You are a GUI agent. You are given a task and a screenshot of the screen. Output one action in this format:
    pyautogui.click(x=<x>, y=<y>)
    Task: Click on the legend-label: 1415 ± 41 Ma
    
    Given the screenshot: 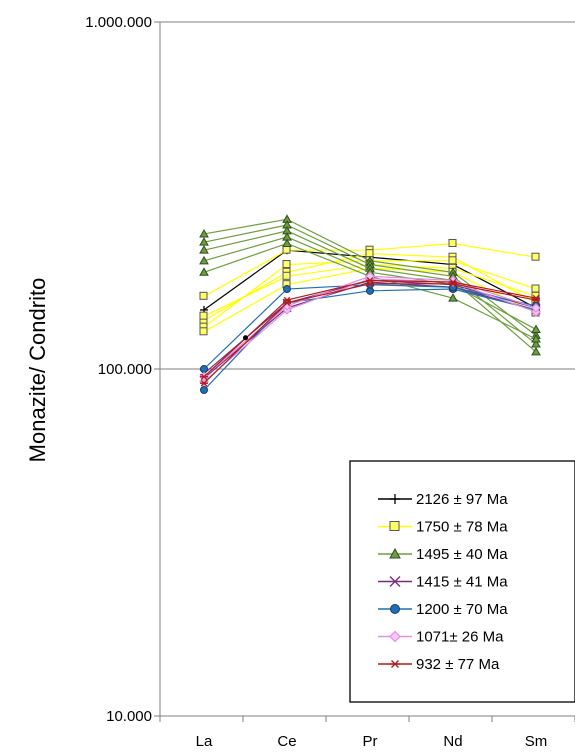 What is the action you would take?
    pyautogui.click(x=462, y=582)
    